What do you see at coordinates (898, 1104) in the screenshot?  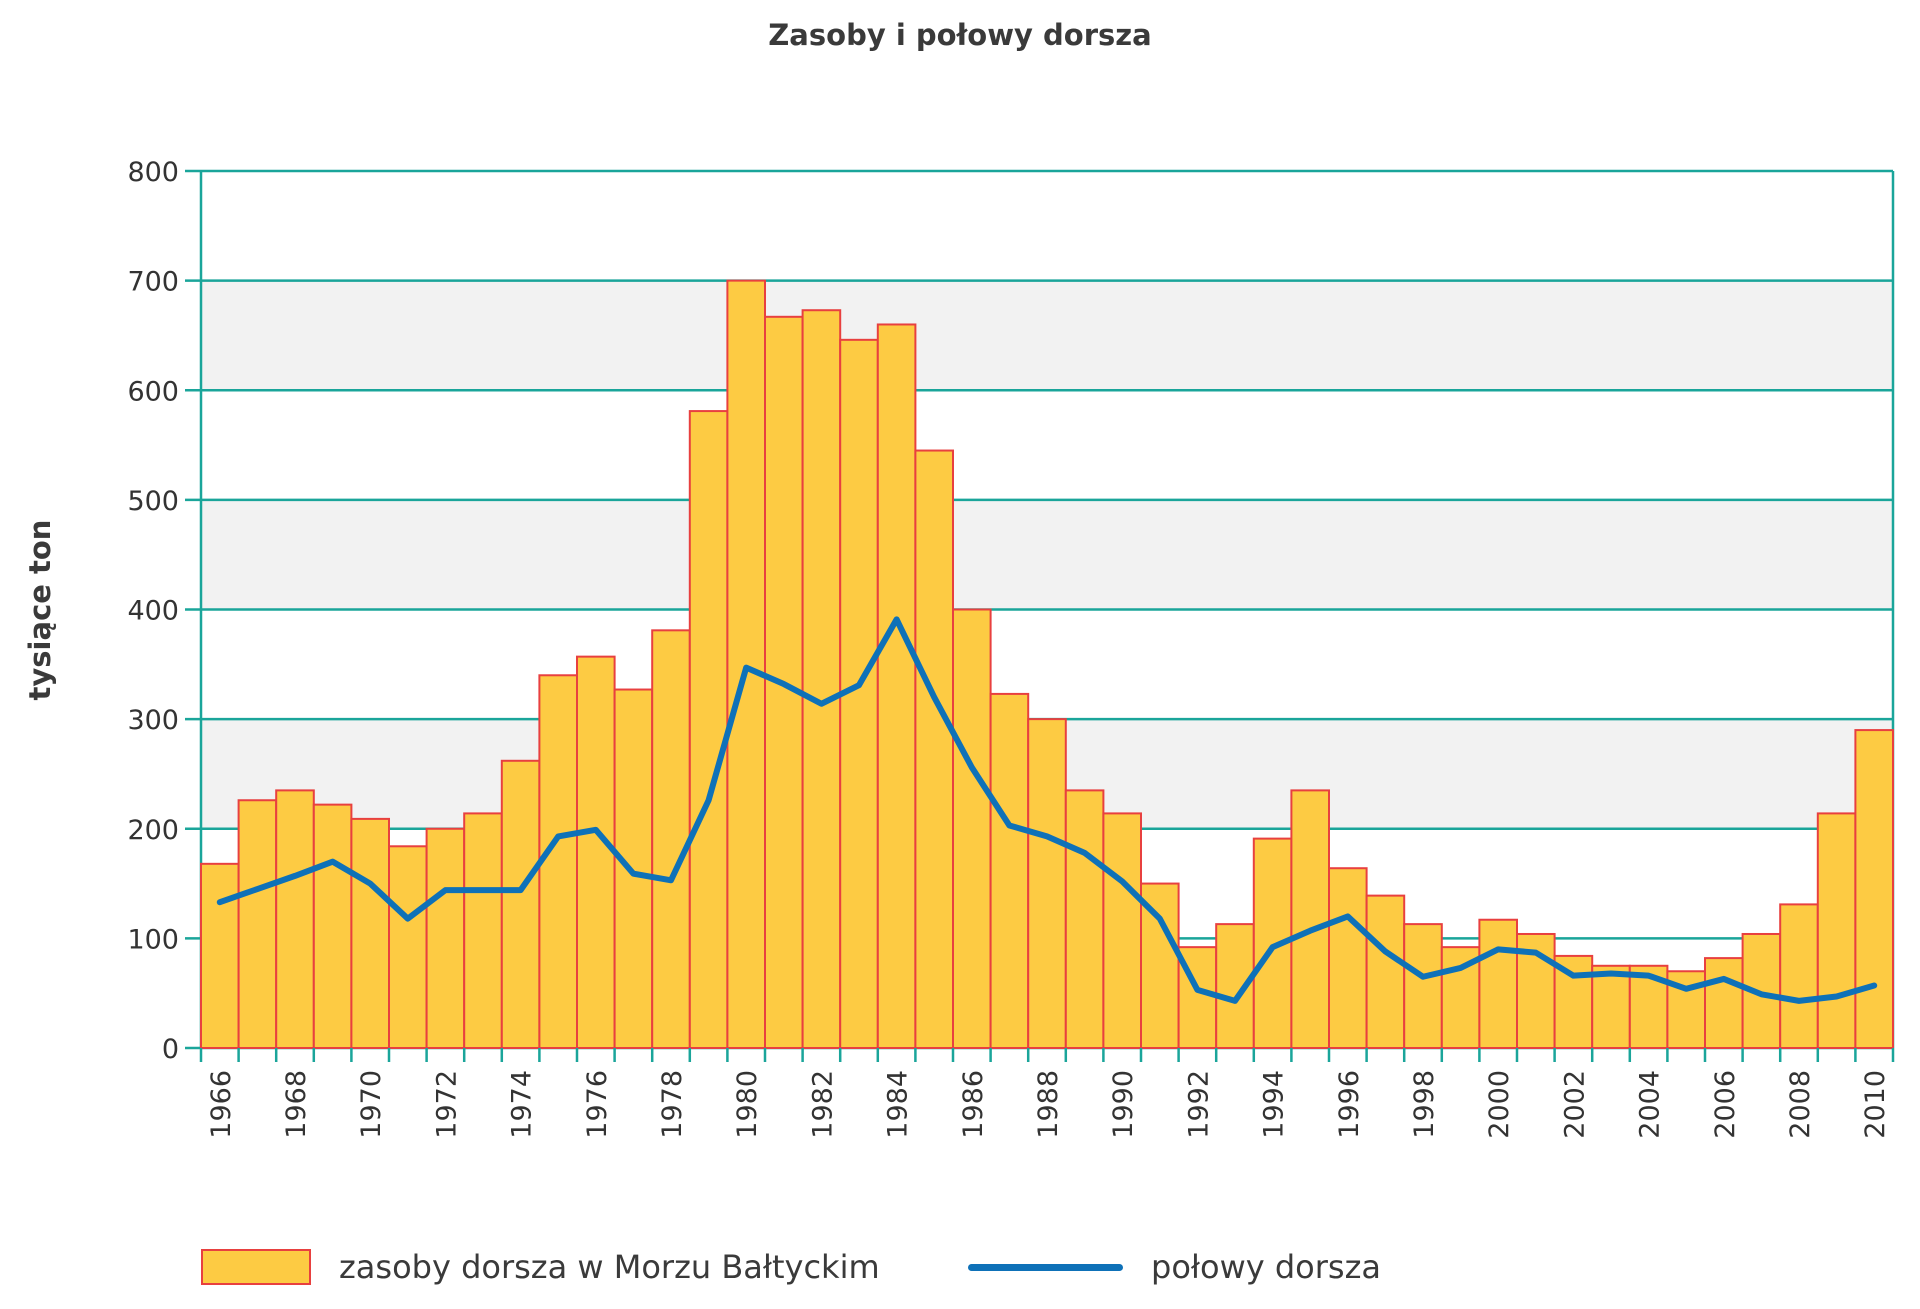 I see `x-tick-label: 1984` at bounding box center [898, 1104].